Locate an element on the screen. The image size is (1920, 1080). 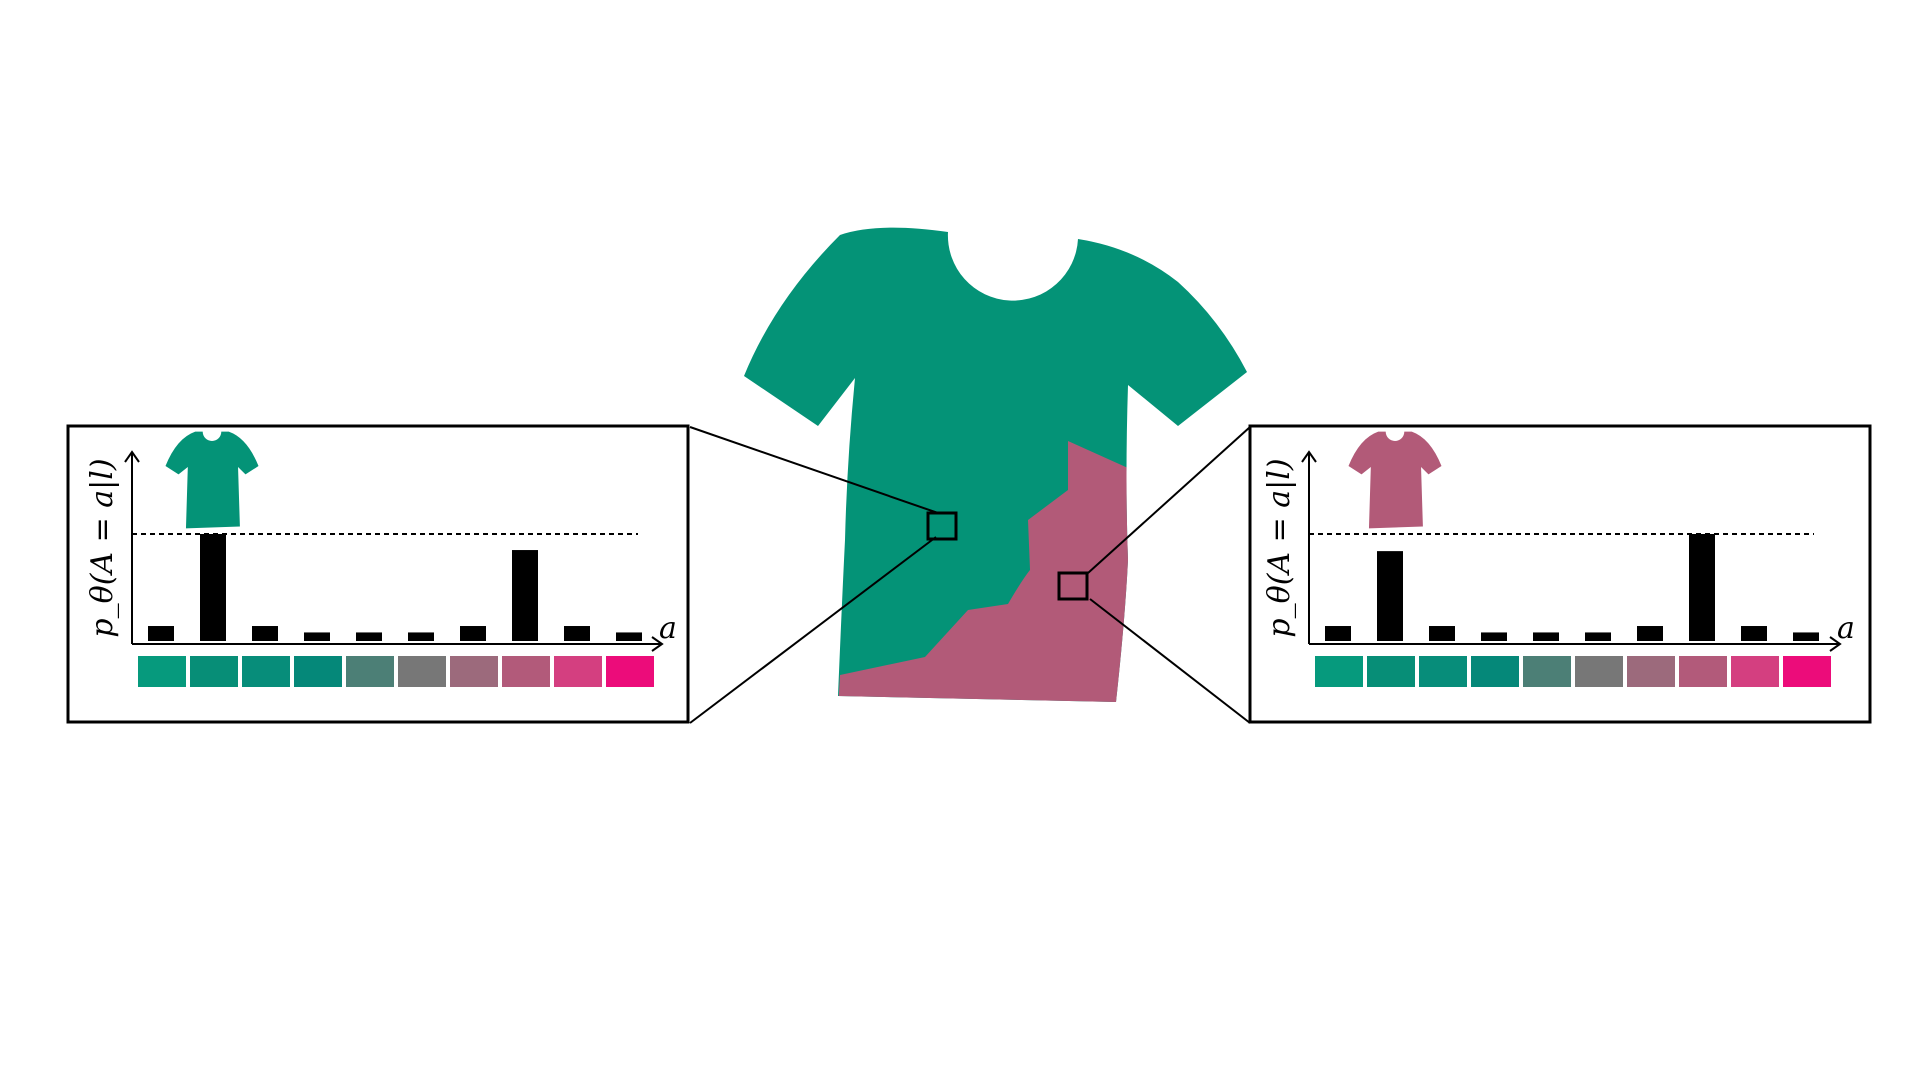
callout-lines is located at coordinates (970, 575).